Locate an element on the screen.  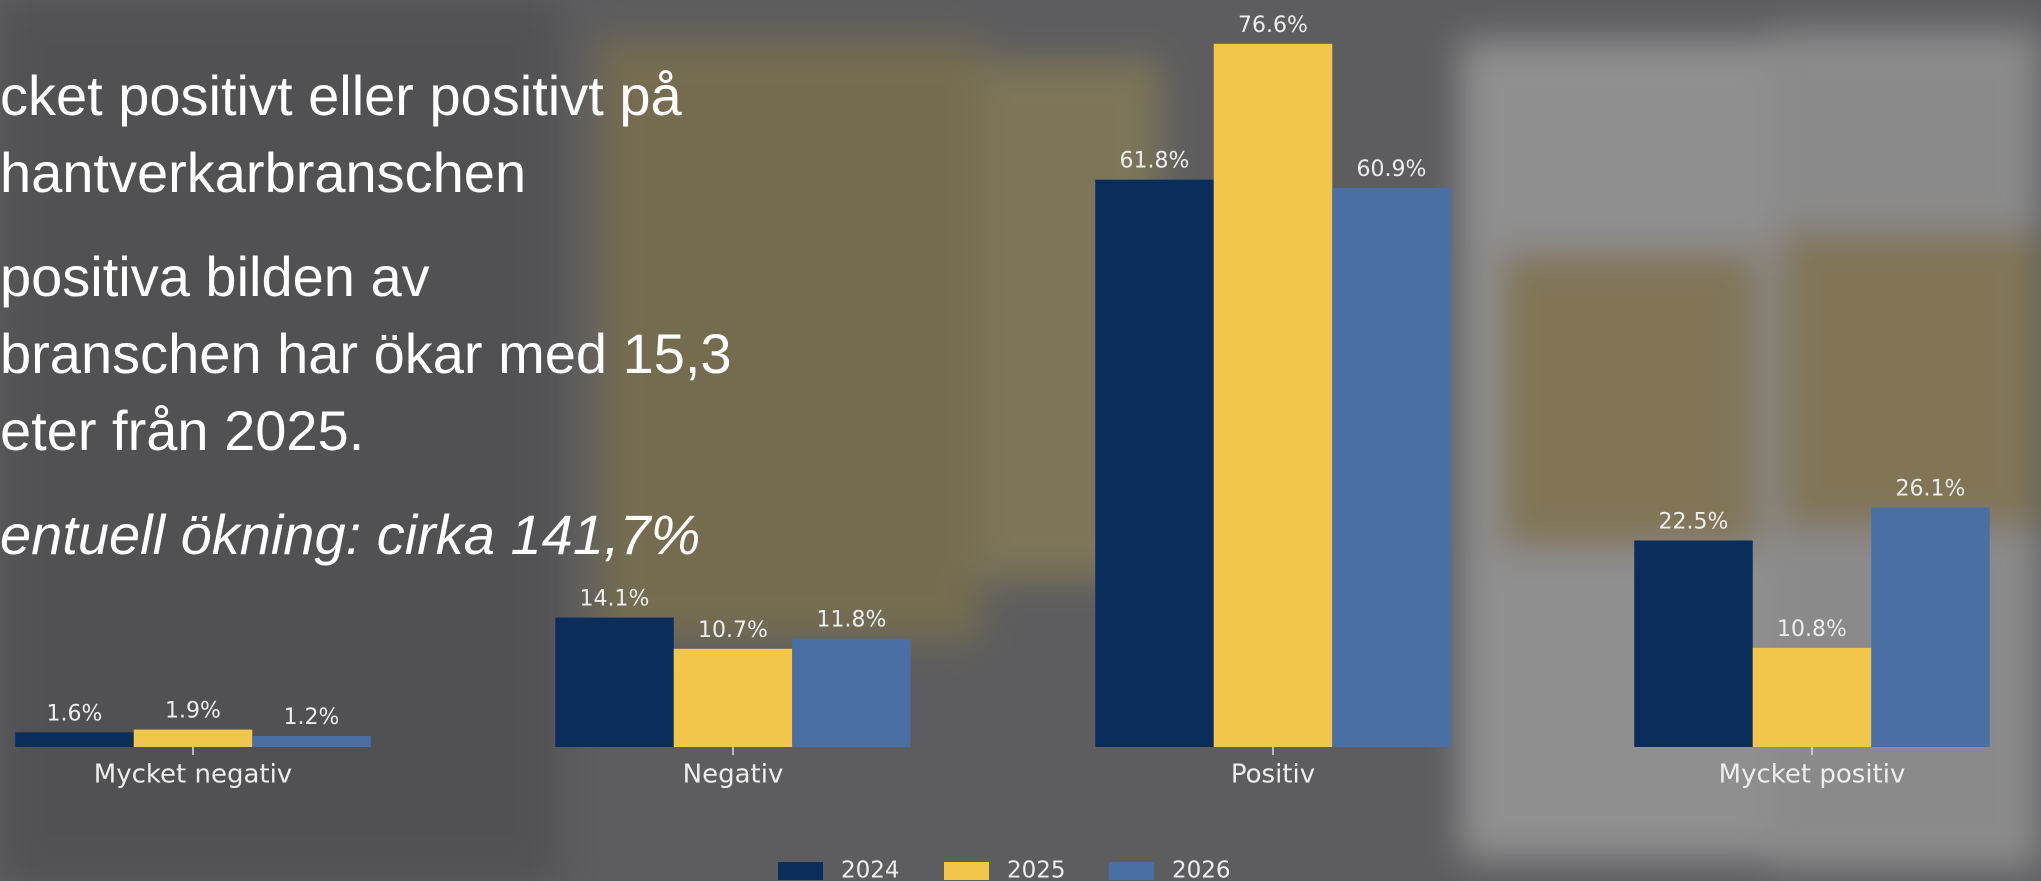
value-label: 22.5% is located at coordinates (1694, 521).